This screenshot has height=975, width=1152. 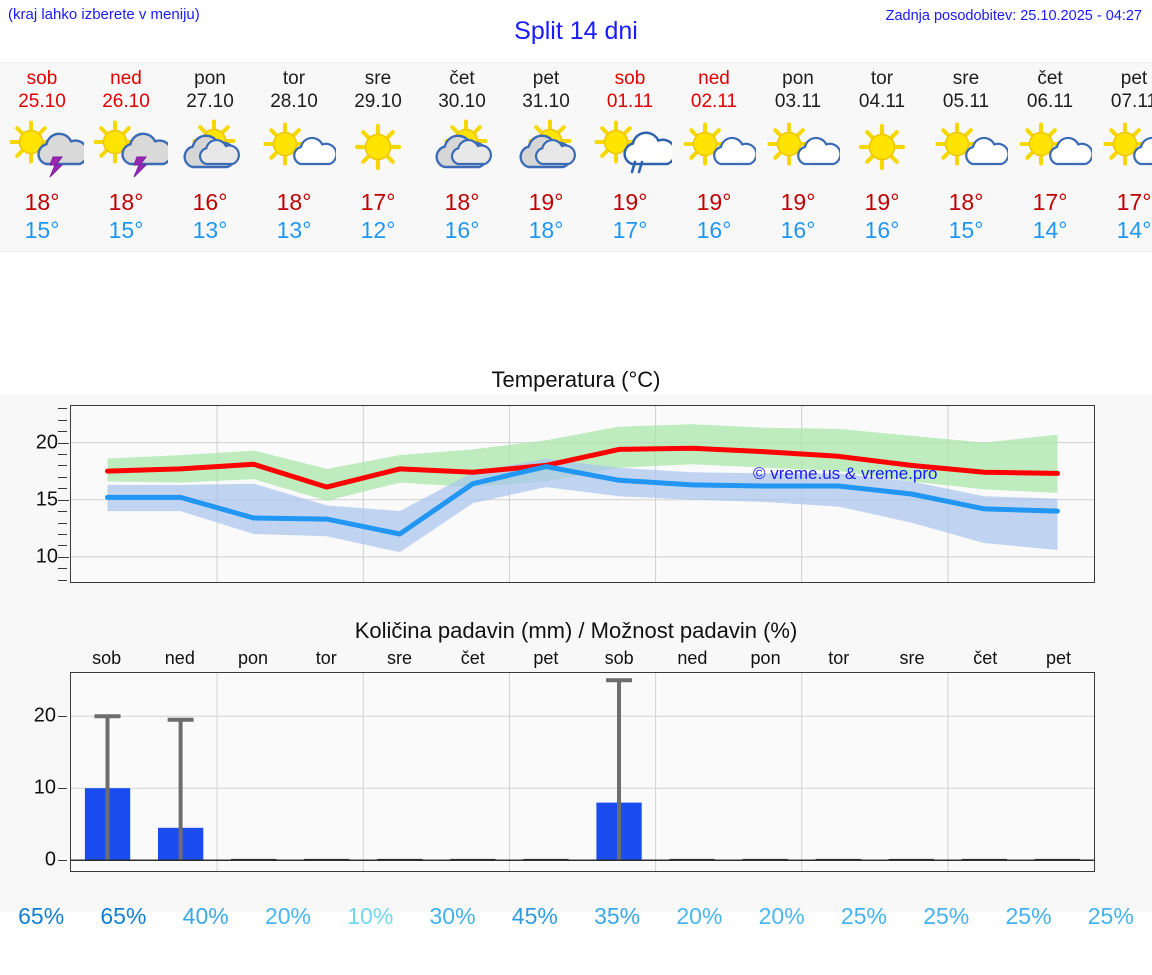 I want to click on location-hint: (kraj lahko izberete v meniju), so click(x=104, y=14).